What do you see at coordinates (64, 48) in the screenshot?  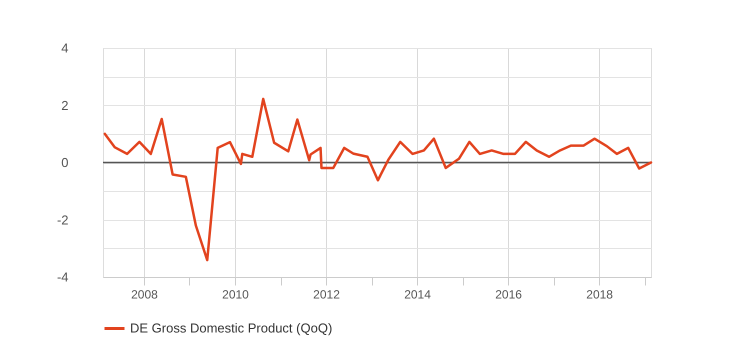 I see `y-tick-label: 4` at bounding box center [64, 48].